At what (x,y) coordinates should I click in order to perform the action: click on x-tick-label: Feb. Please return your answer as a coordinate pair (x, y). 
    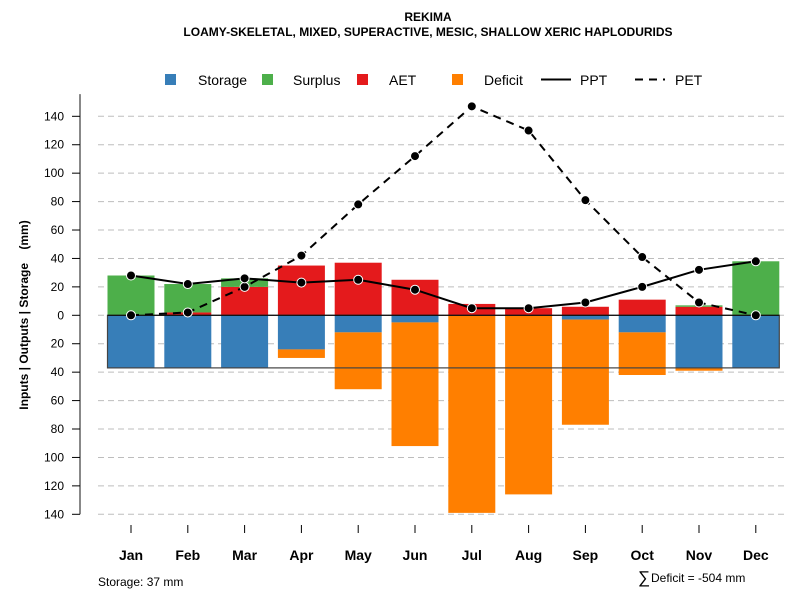
    Looking at the image, I should click on (187, 555).